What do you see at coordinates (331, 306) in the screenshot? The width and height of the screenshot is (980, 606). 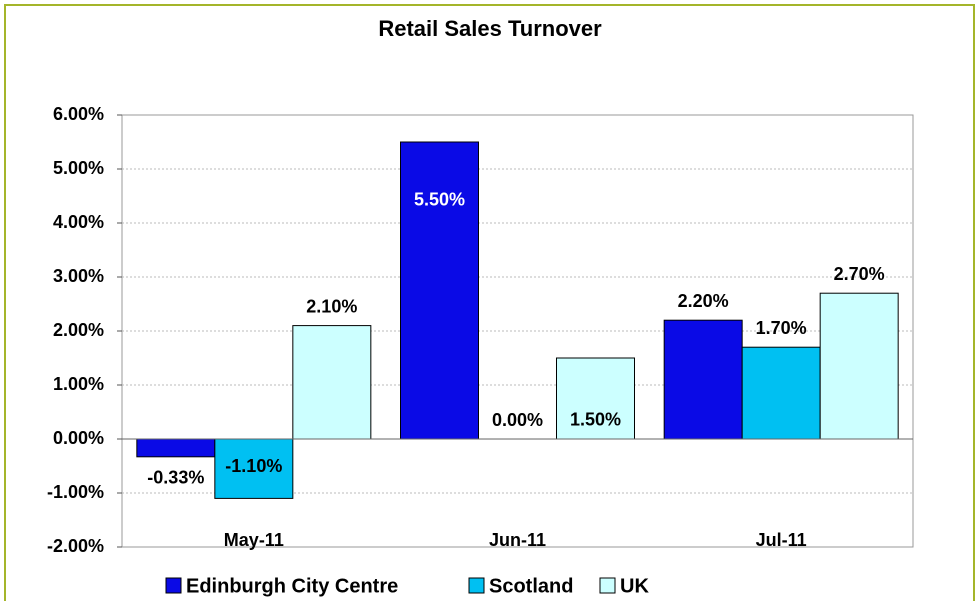 I see `data-label: 2.10%` at bounding box center [331, 306].